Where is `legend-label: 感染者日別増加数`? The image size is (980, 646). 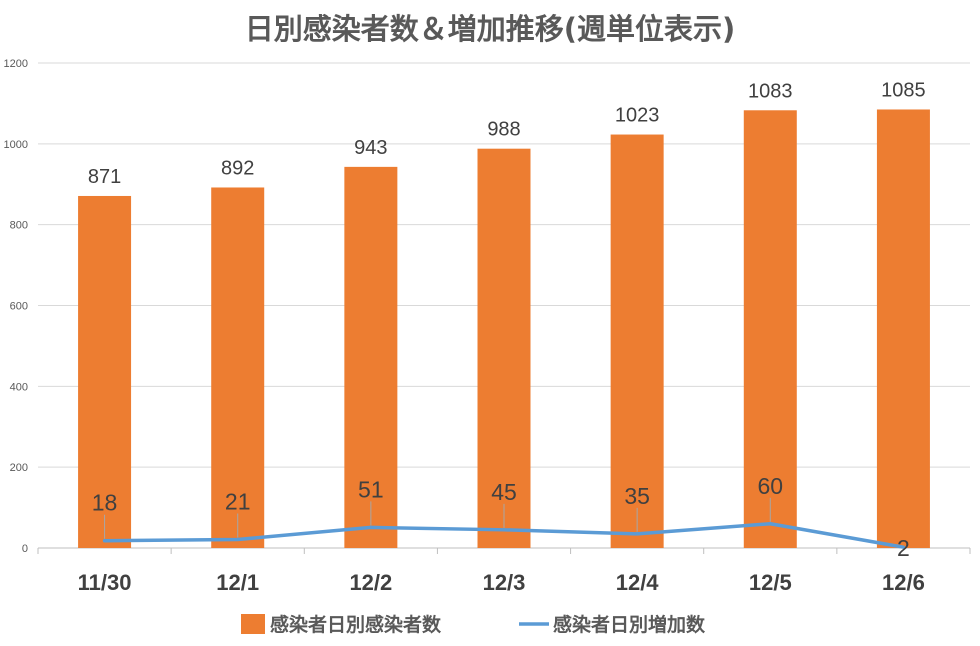 legend-label: 感染者日別増加数 is located at coordinates (629, 624).